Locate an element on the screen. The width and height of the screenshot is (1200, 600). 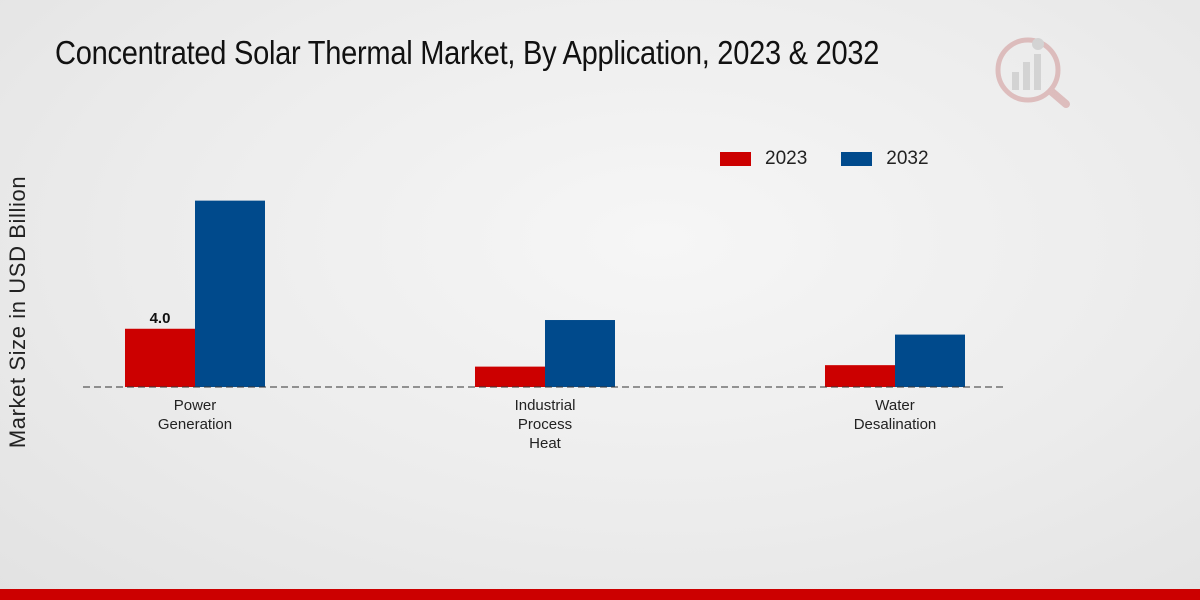
legend-label-2023: 2023 is located at coordinates (786, 158).